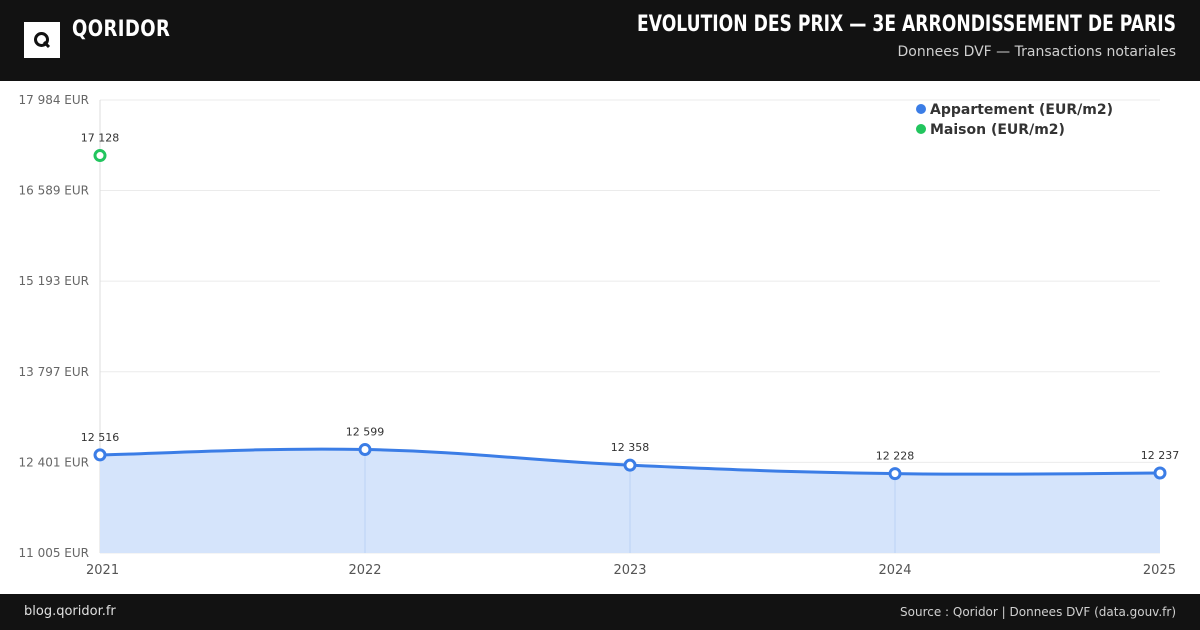  I want to click on logo-q-icon, so click(42, 40).